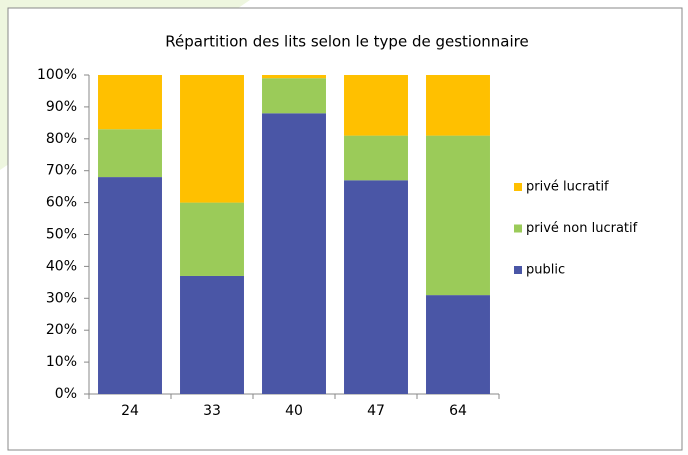 This screenshot has height=455, width=688. Describe the element at coordinates (66, 394) in the screenshot. I see `y-tick-label: 0%` at that location.